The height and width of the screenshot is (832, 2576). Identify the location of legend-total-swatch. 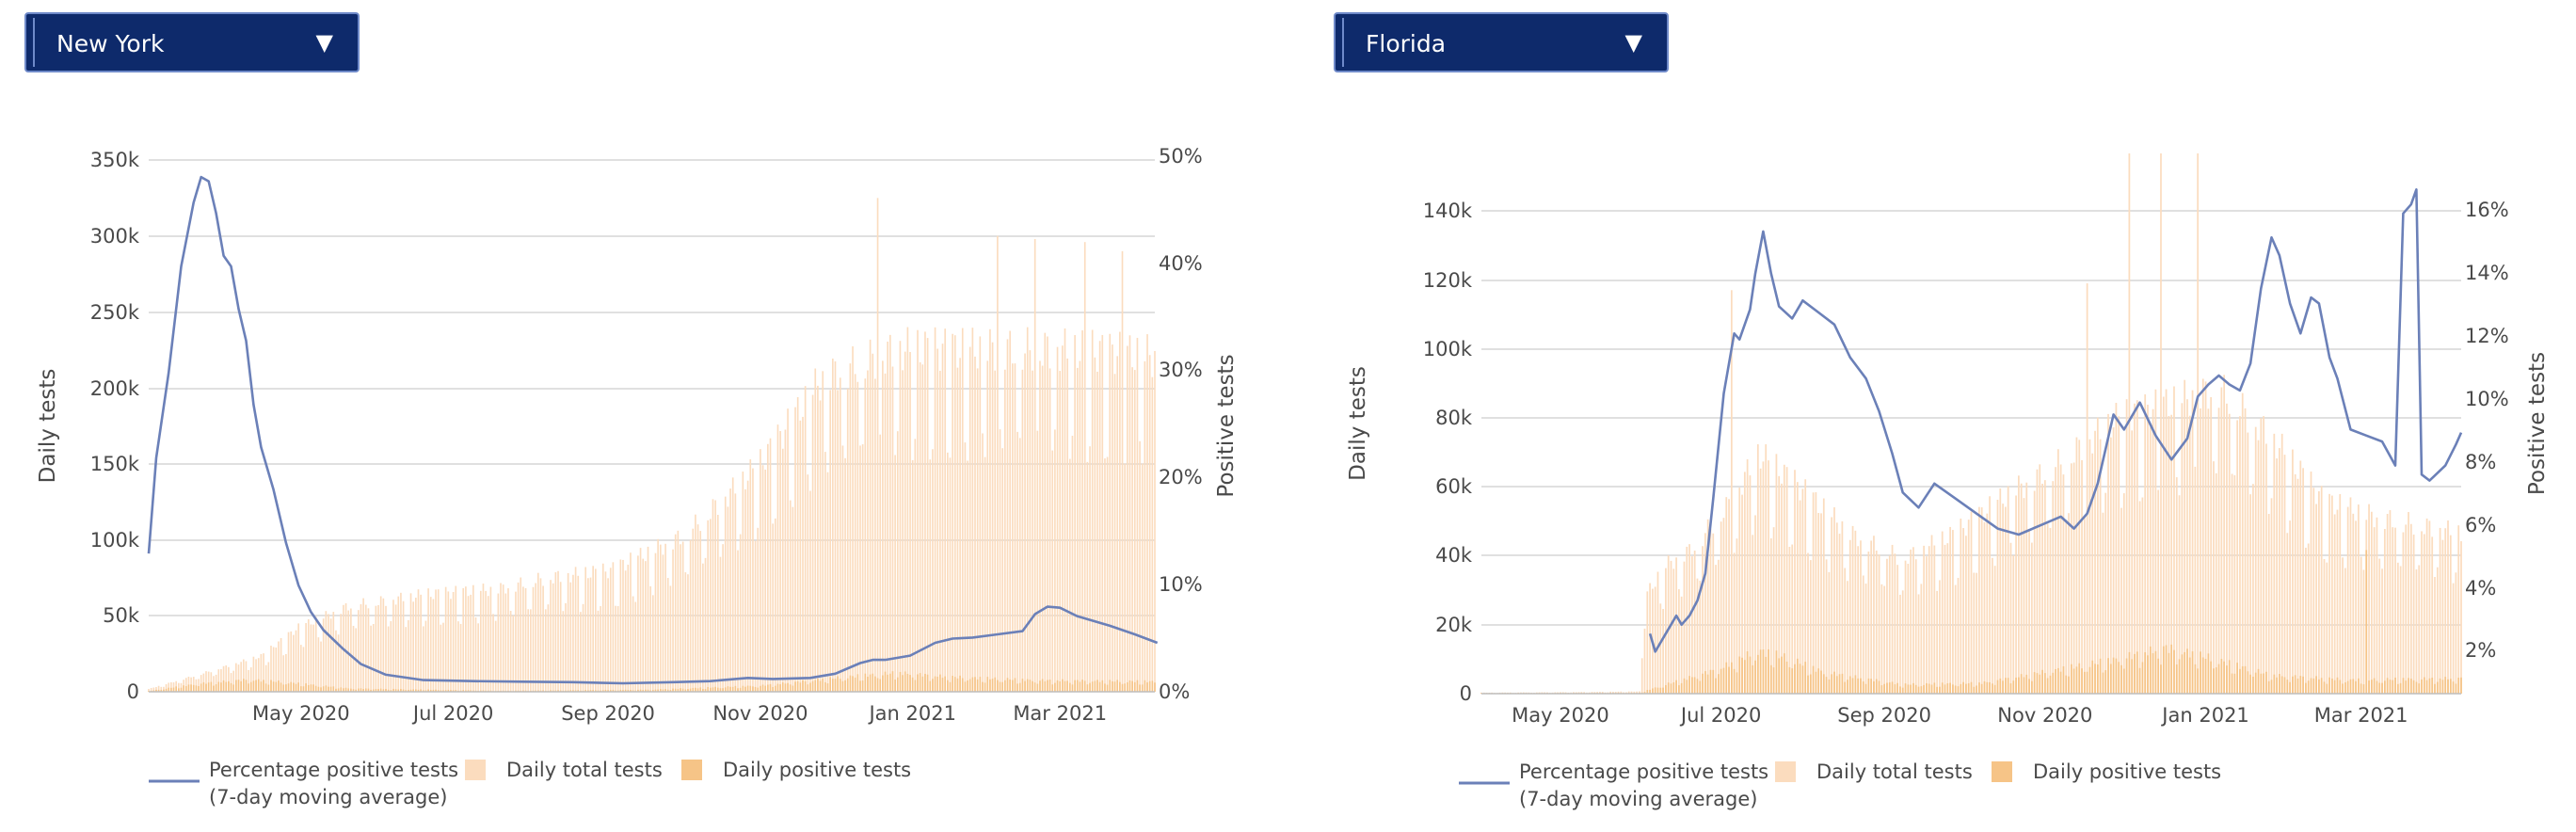
(475, 770).